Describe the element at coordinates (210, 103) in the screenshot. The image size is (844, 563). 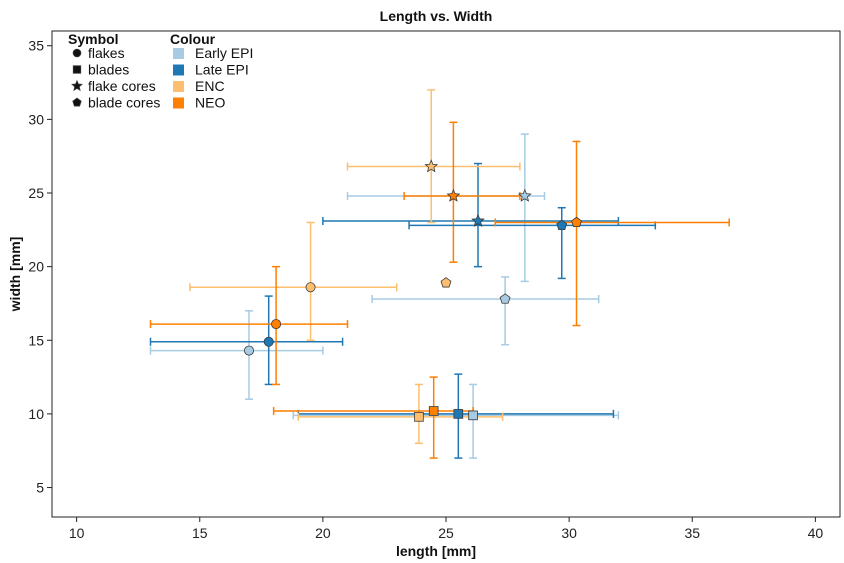
I see `legend-colour-label: NEO` at that location.